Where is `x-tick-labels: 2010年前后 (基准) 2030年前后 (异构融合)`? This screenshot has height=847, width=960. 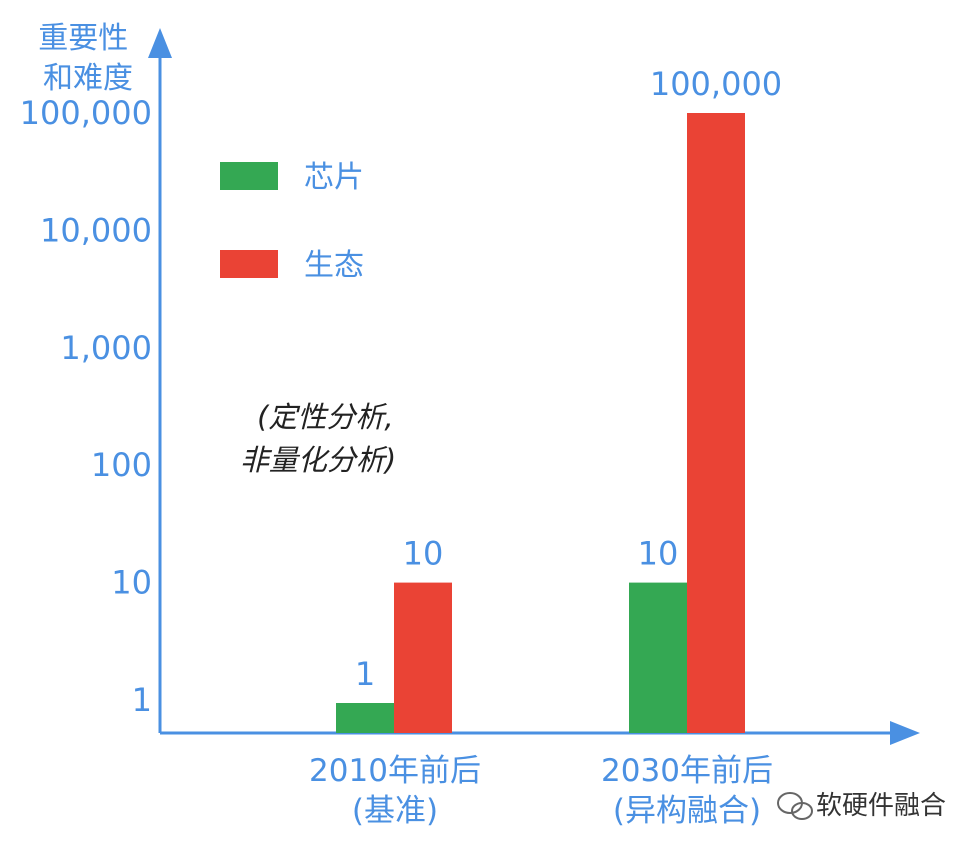
x-tick-labels: 2010年前后 (基准) 2030年前后 (异构融合) is located at coordinates (541, 791).